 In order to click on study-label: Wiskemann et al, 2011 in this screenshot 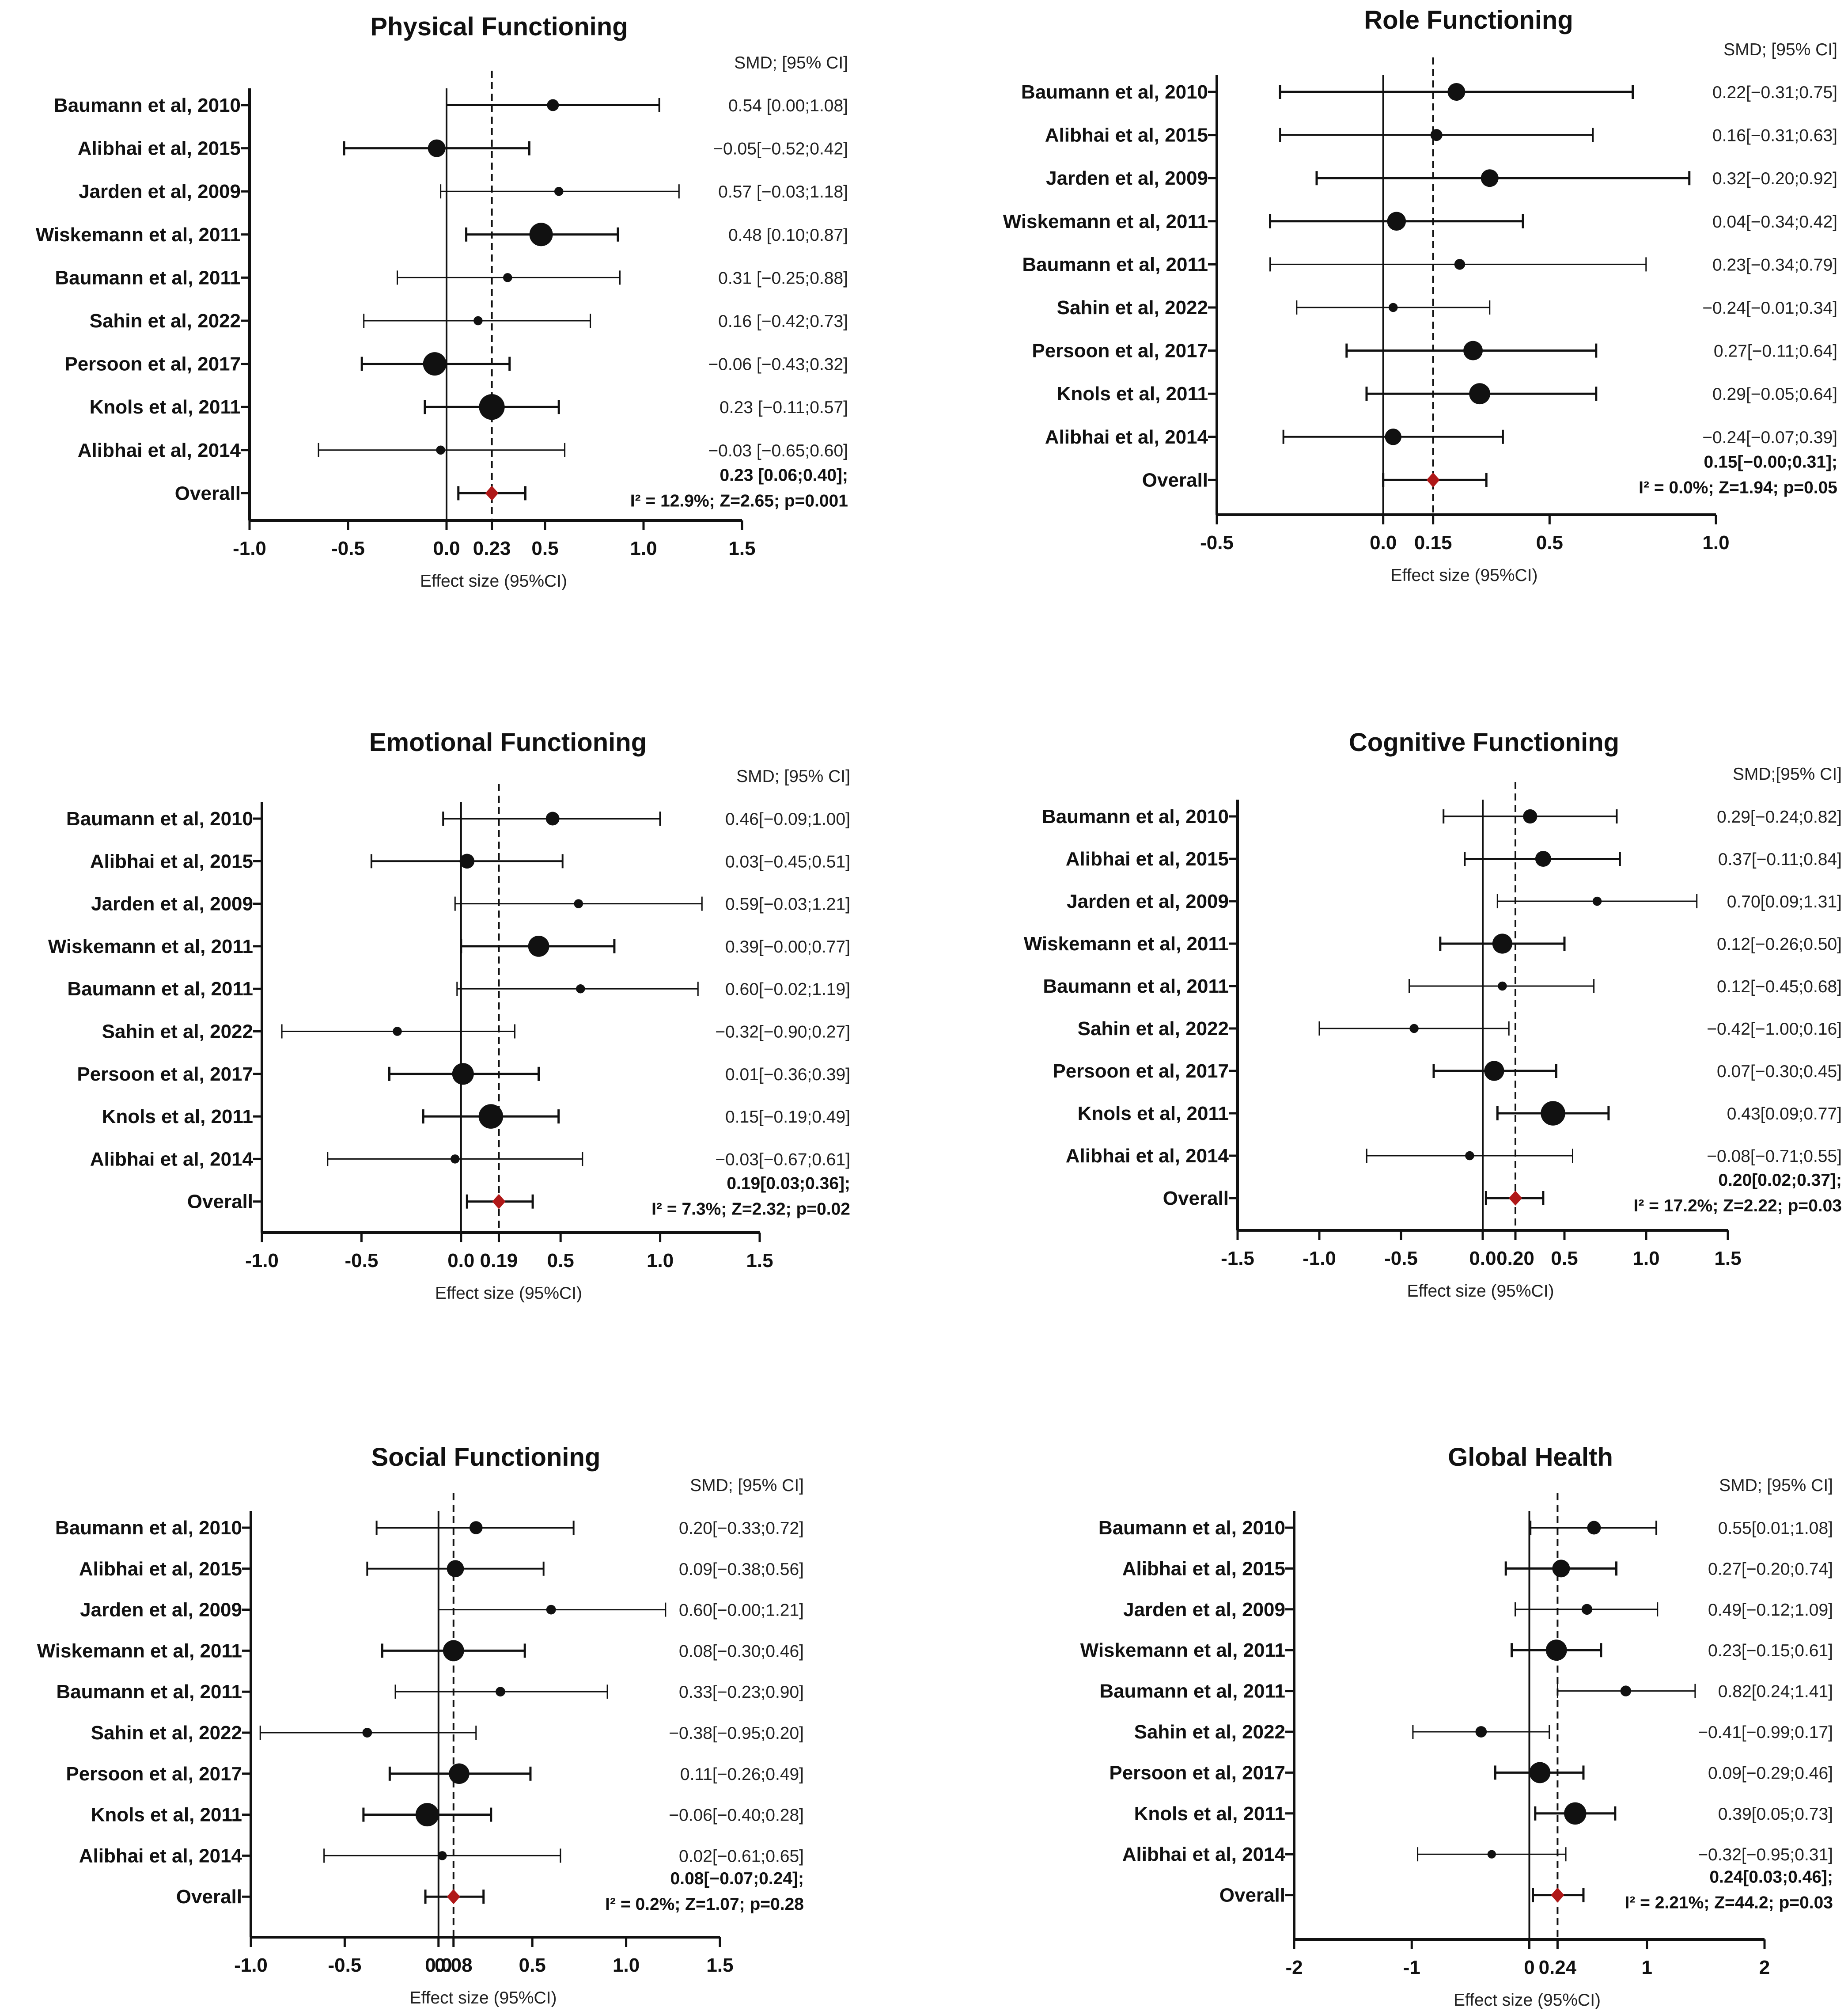, I will do `click(1182, 1650)`.